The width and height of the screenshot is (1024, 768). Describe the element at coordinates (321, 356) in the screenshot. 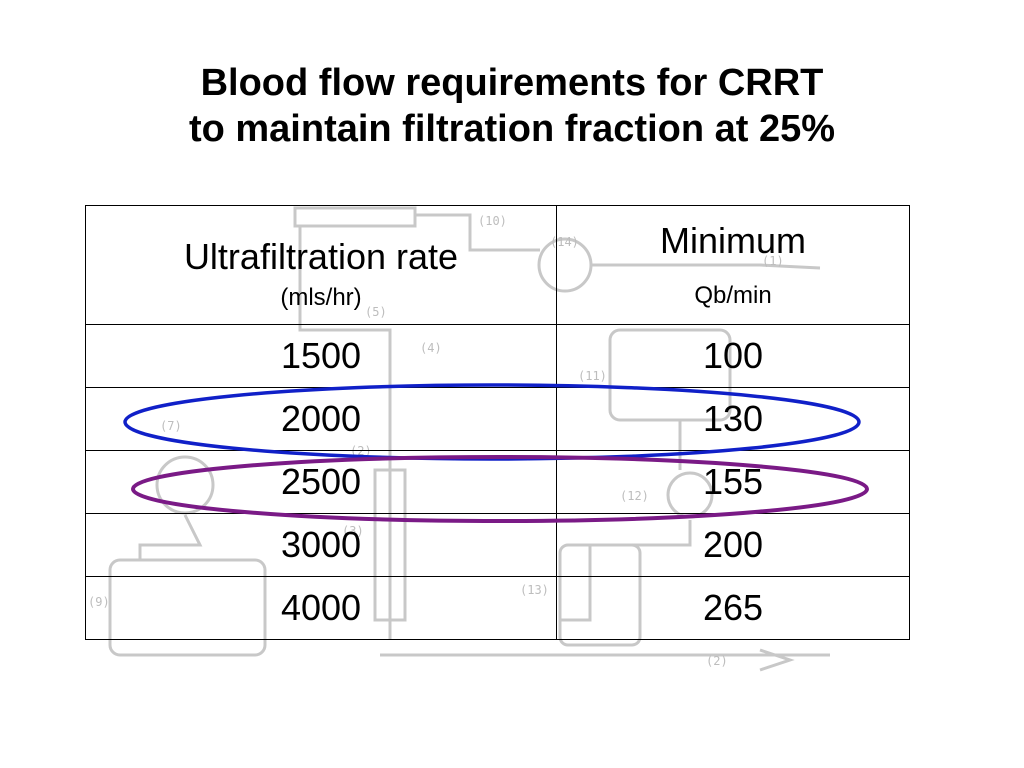

I see `uf-rate-cell: 1500` at that location.